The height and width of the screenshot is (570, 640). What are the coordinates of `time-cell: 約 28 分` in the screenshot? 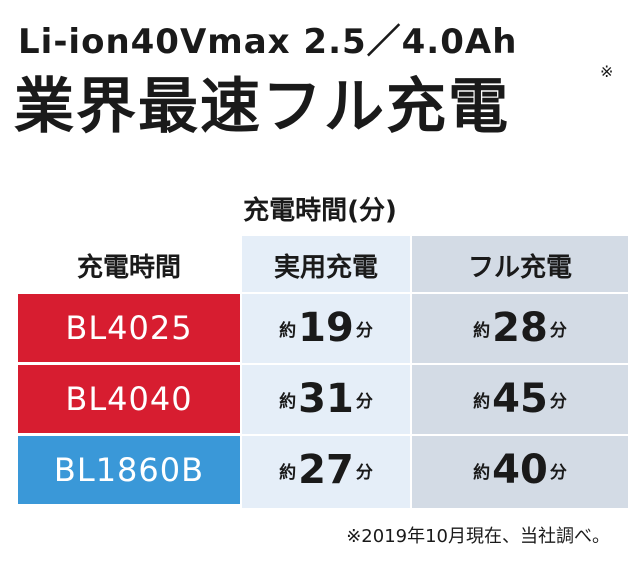 It's located at (520, 328).